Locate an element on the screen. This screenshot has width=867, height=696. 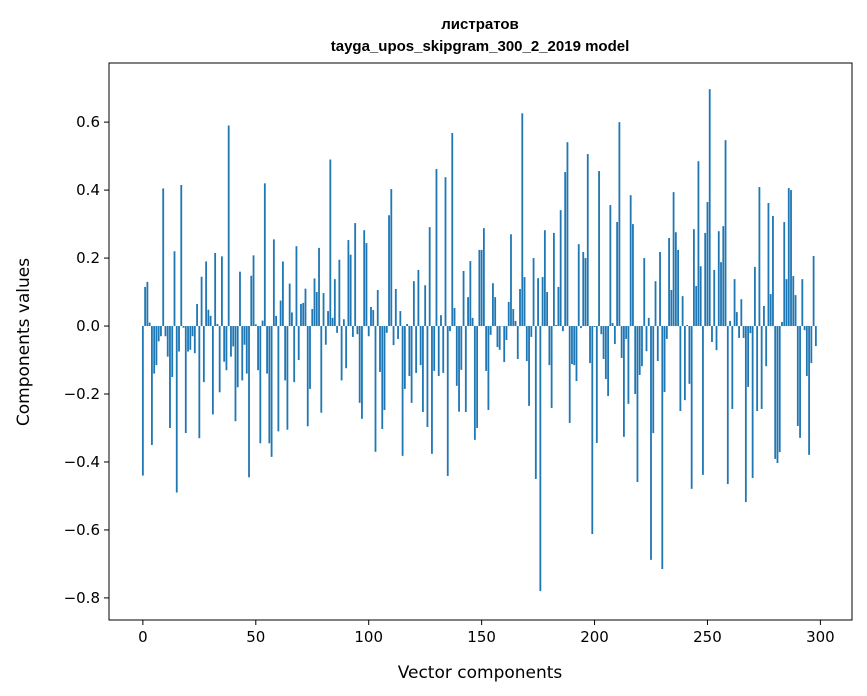
y-tick-label: 0.6 is located at coordinates (88, 122).